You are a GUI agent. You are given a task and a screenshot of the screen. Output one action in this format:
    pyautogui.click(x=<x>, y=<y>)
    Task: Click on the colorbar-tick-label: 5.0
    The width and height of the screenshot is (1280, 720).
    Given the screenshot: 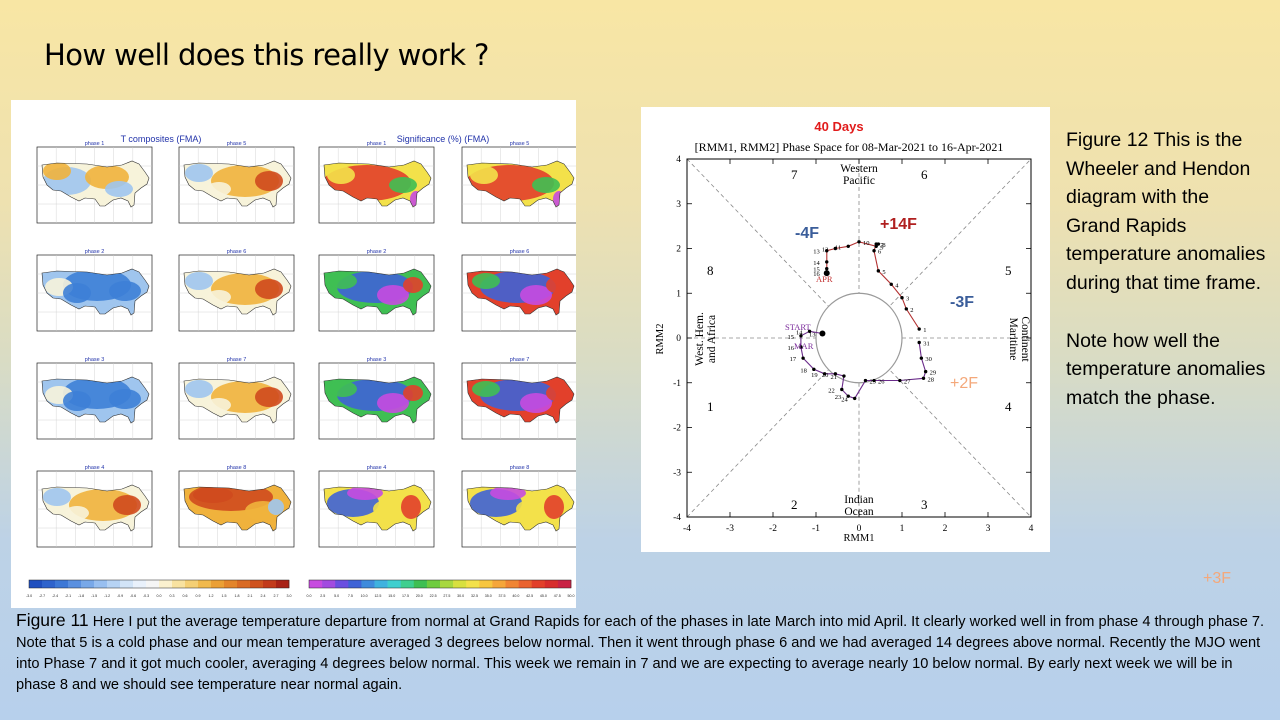 What is the action you would take?
    pyautogui.click(x=336, y=596)
    